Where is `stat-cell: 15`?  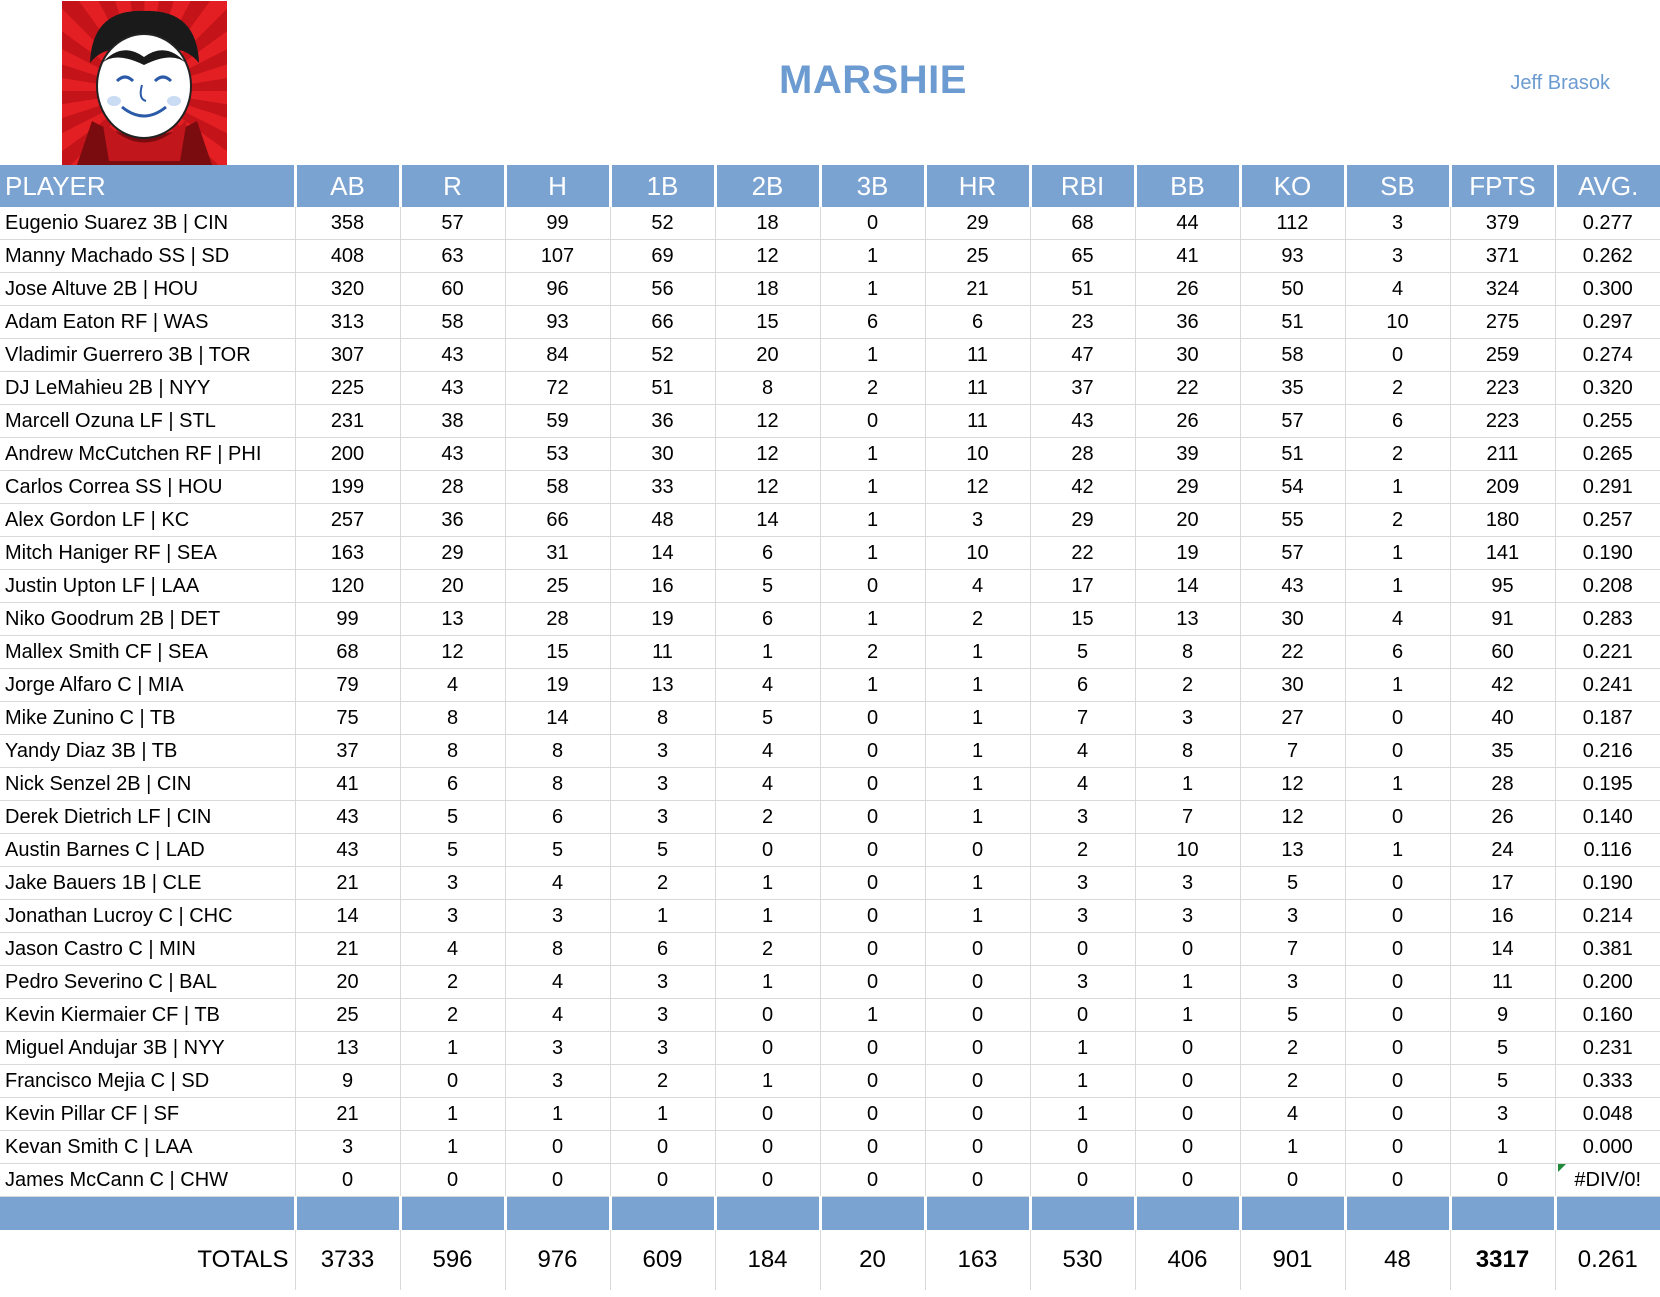
stat-cell: 15 is located at coordinates (558, 652).